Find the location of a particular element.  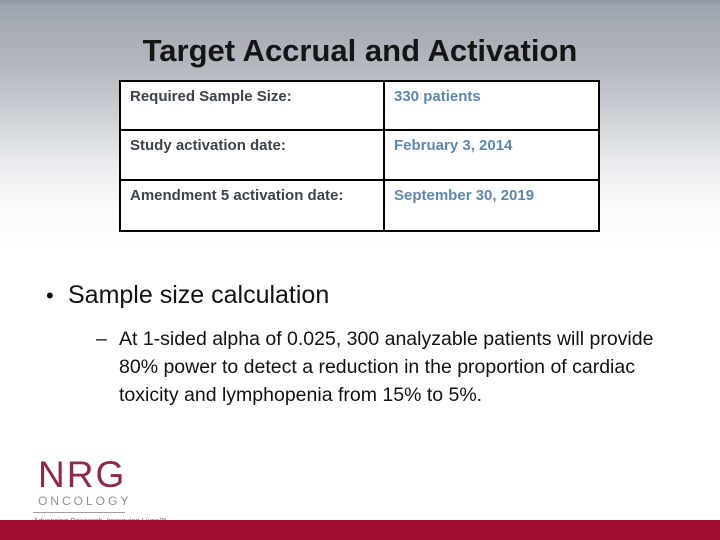

logo-subtitle: ONCOLOGY is located at coordinates (85, 501).